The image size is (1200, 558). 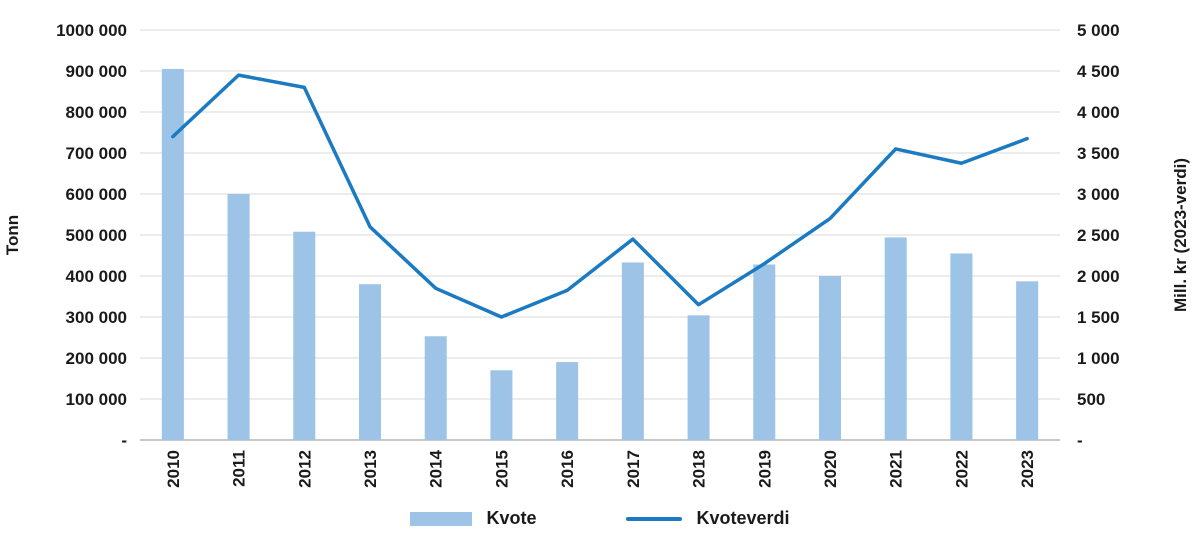 What do you see at coordinates (1098, 276) in the screenshot?
I see `right-tick-label: 2 000` at bounding box center [1098, 276].